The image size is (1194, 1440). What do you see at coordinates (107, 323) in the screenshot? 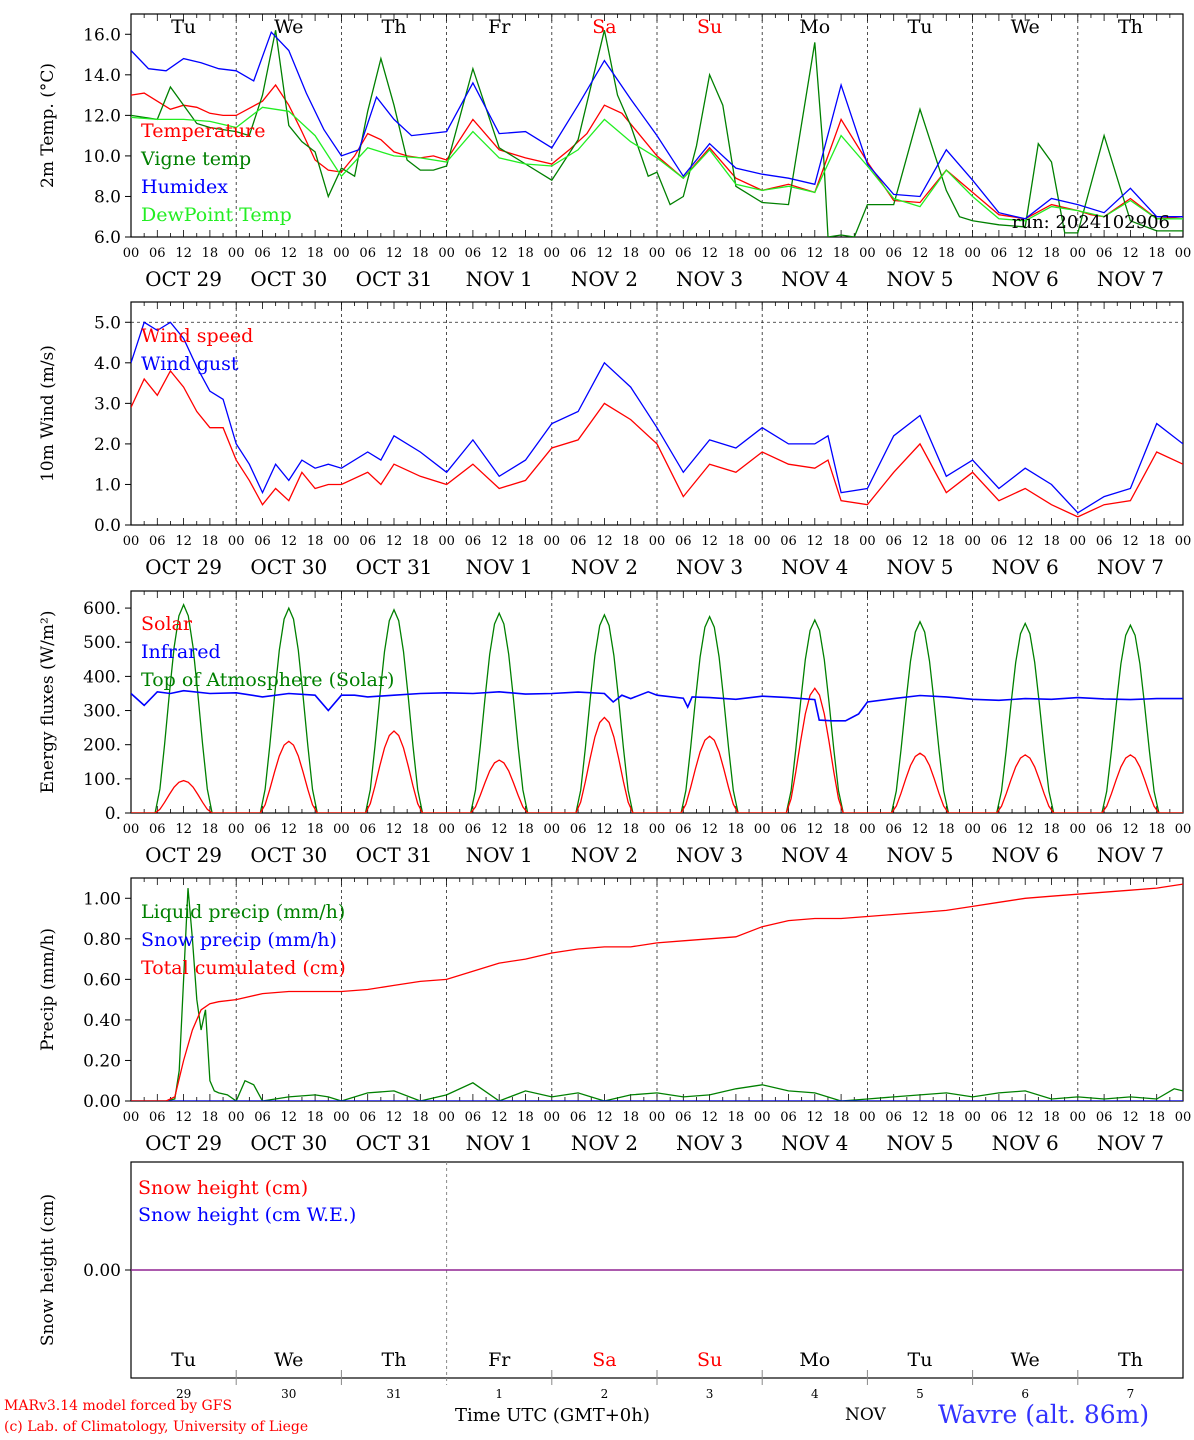
I see `y-tick-label: 5.0` at bounding box center [107, 323].